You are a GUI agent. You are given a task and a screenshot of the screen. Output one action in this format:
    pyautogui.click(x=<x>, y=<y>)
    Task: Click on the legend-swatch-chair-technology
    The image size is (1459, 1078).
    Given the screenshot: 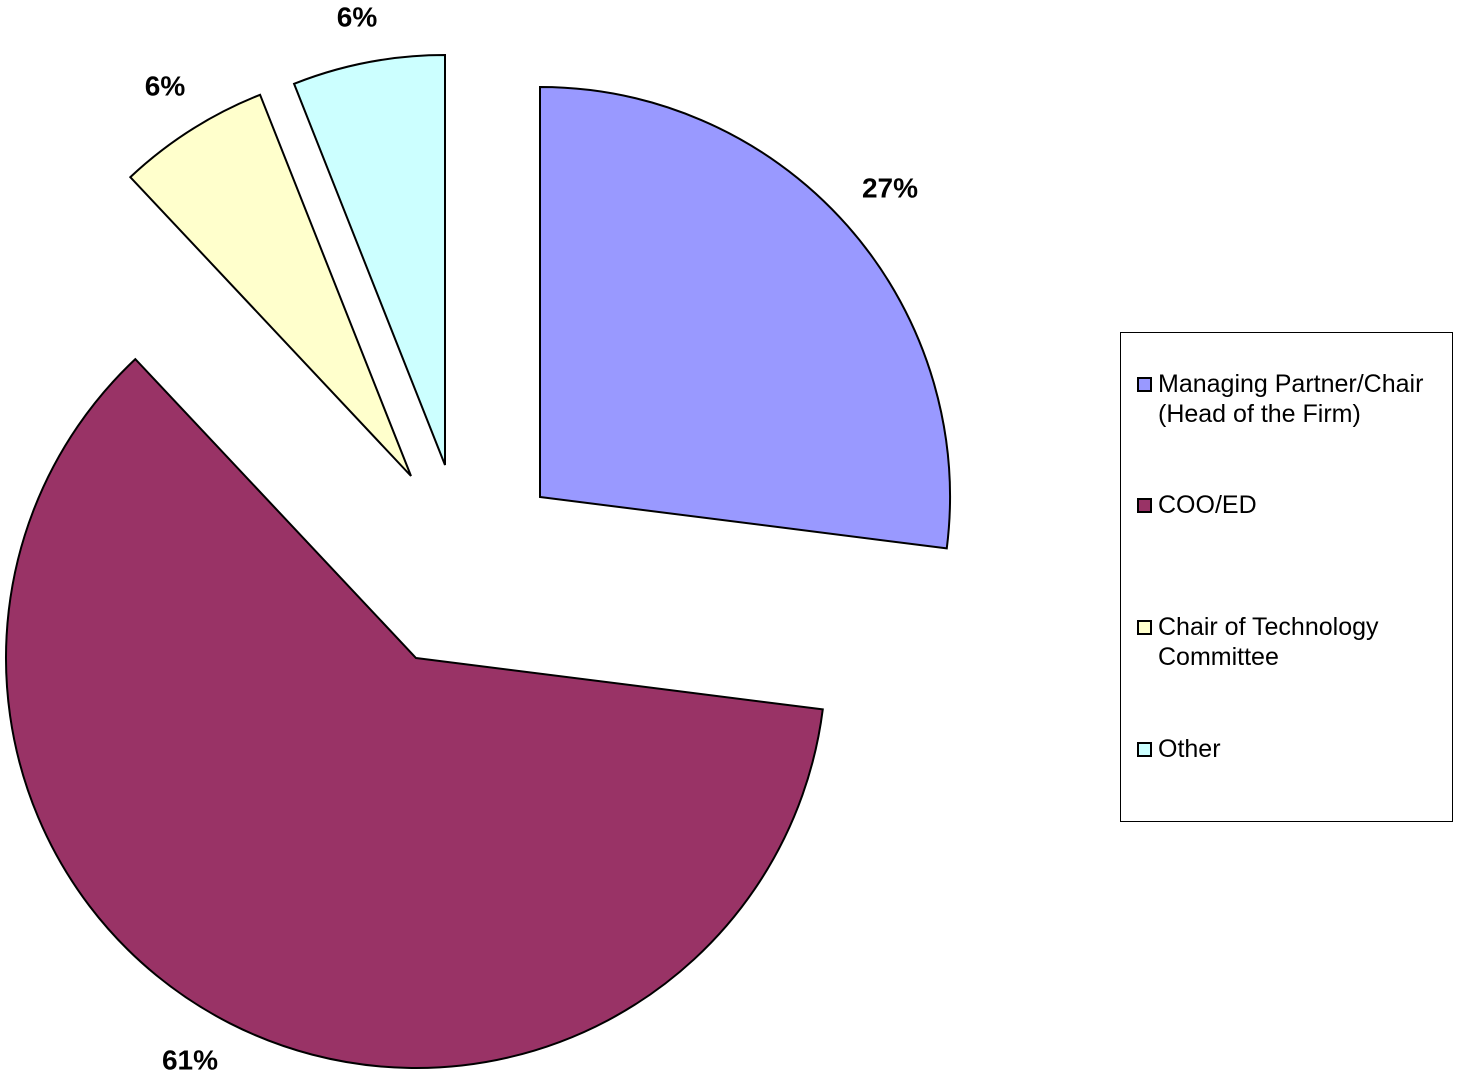 What is the action you would take?
    pyautogui.click(x=1144, y=627)
    